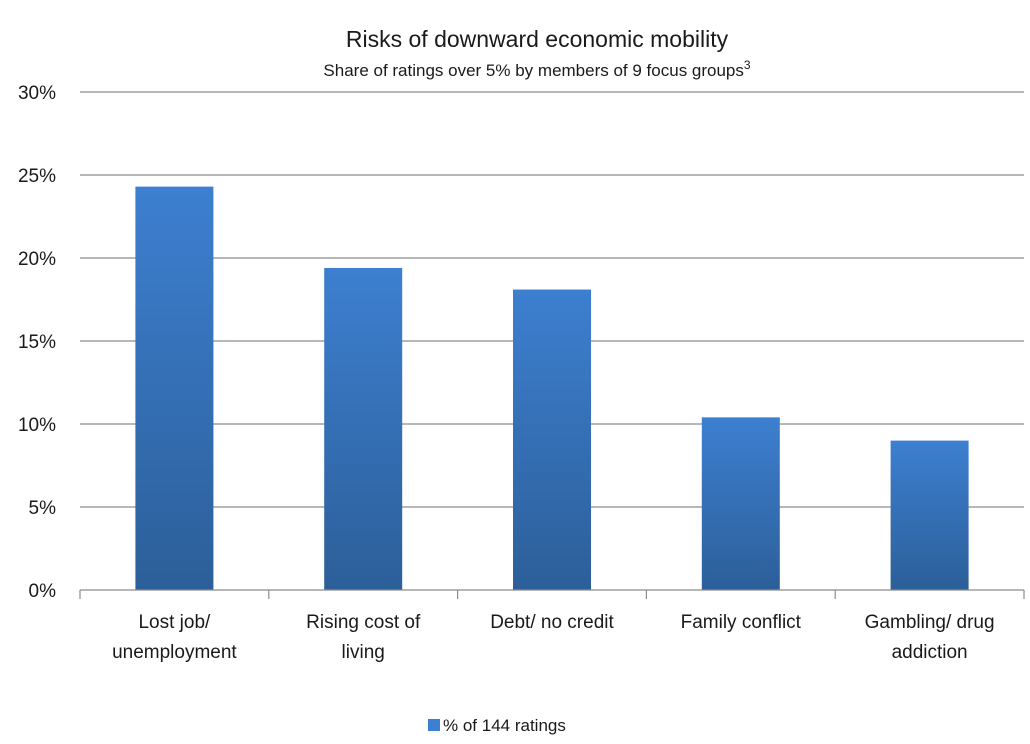  I want to click on y-tick-label: 10%, so click(37, 425).